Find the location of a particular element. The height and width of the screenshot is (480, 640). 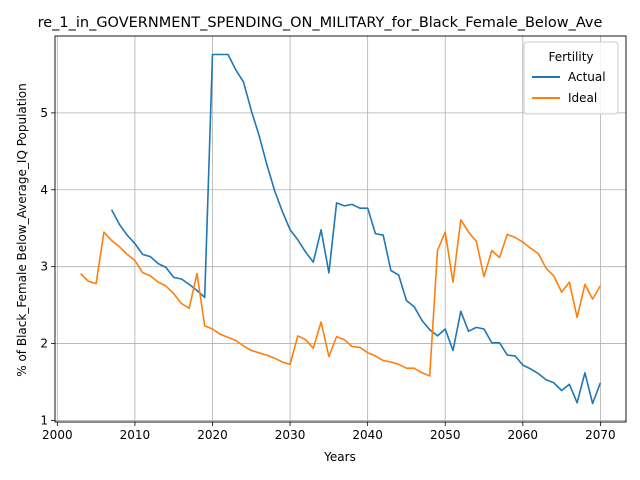

legend-title: Fertility is located at coordinates (570, 57).